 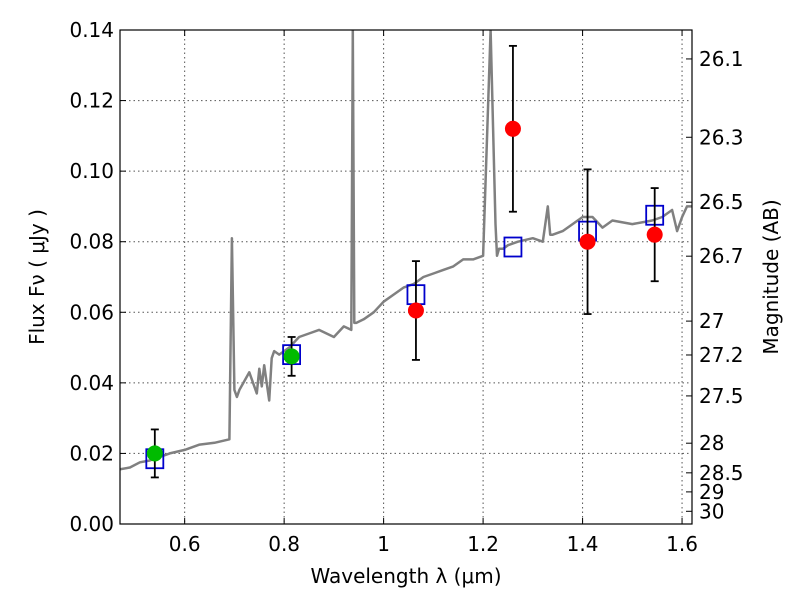 What do you see at coordinates (37, 277) in the screenshot?
I see `y-axis-label: Flux Fν ( μJy )` at bounding box center [37, 277].